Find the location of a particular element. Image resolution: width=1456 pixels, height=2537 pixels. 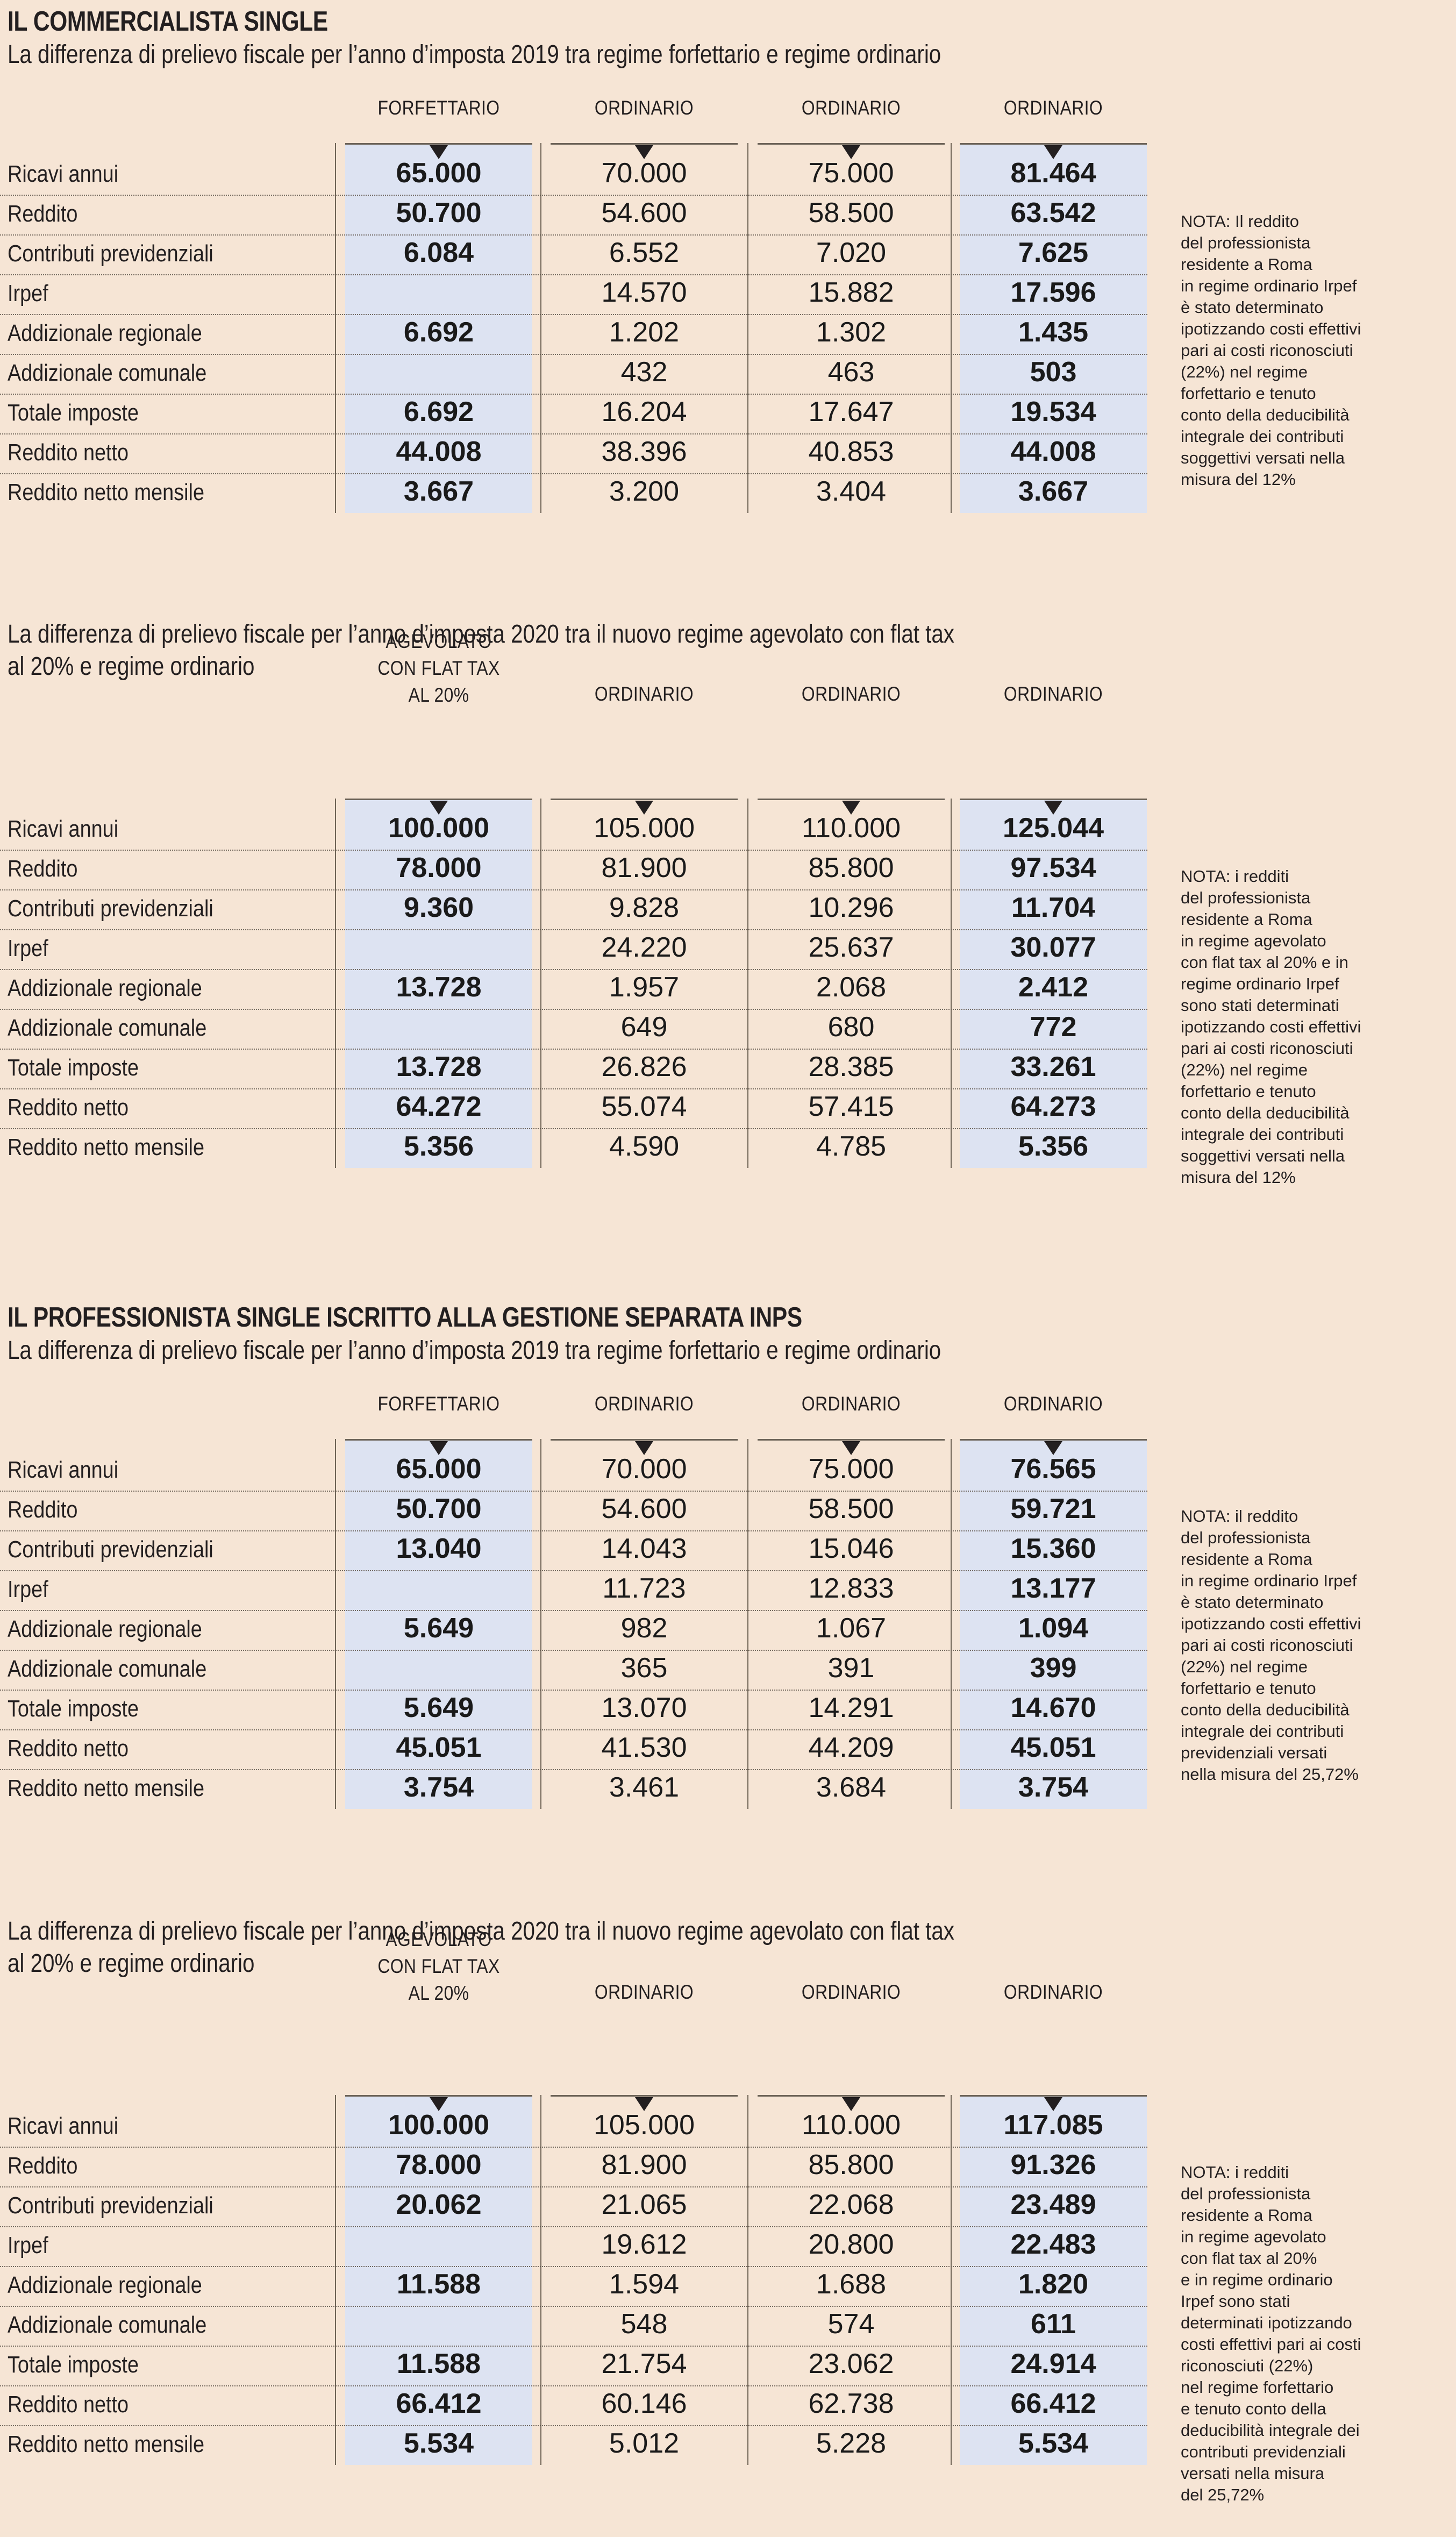

table-cell: 15.882 is located at coordinates (851, 292).